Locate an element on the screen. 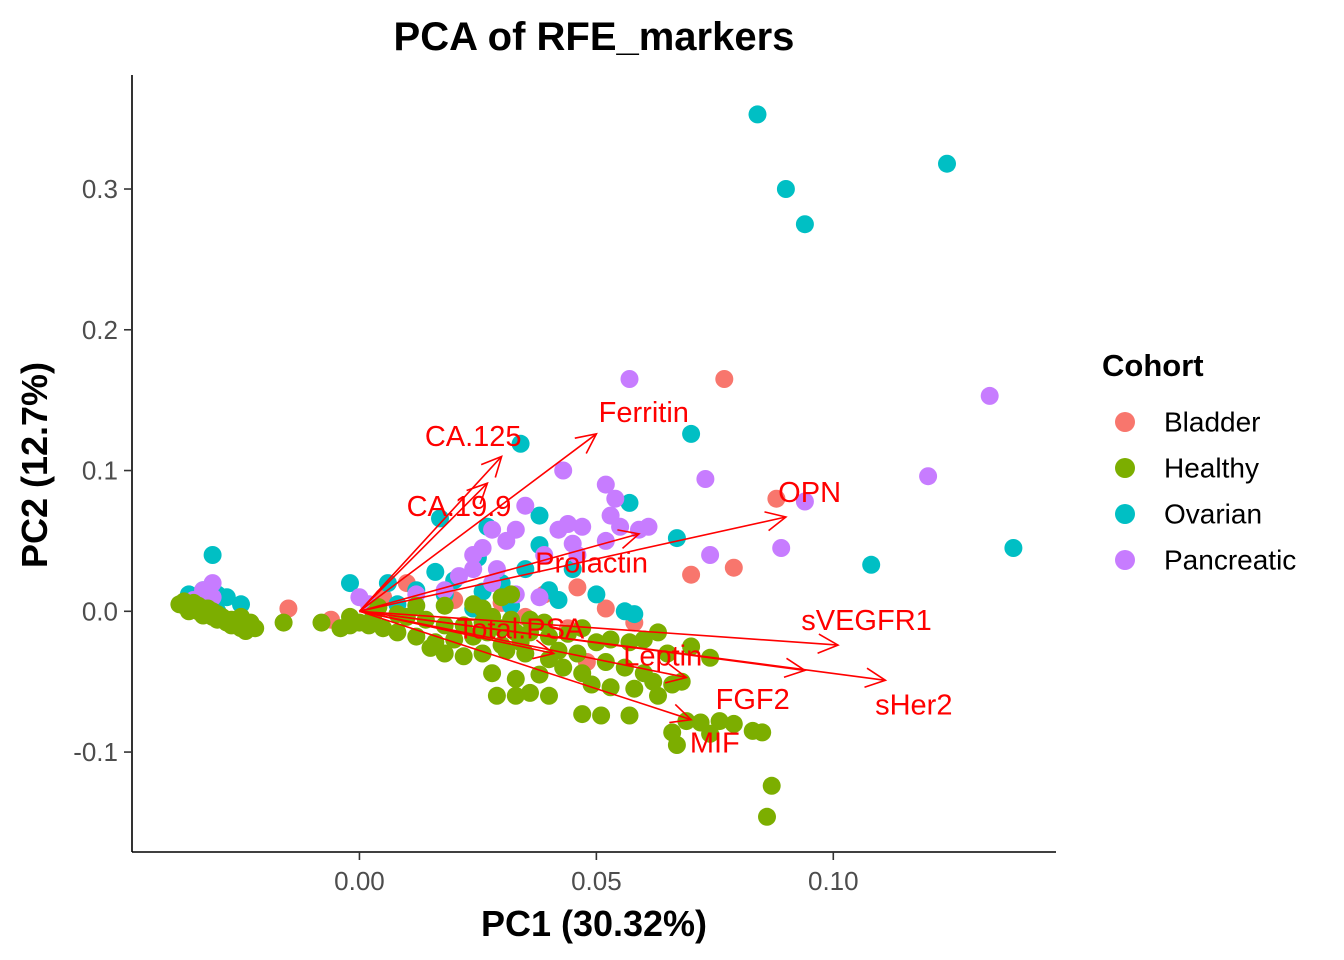  y-tick-label: 0.1 is located at coordinates (100, 471).